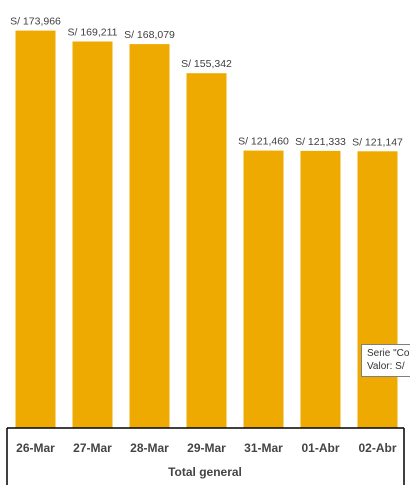  I want to click on bar-28-mar, so click(150, 236).